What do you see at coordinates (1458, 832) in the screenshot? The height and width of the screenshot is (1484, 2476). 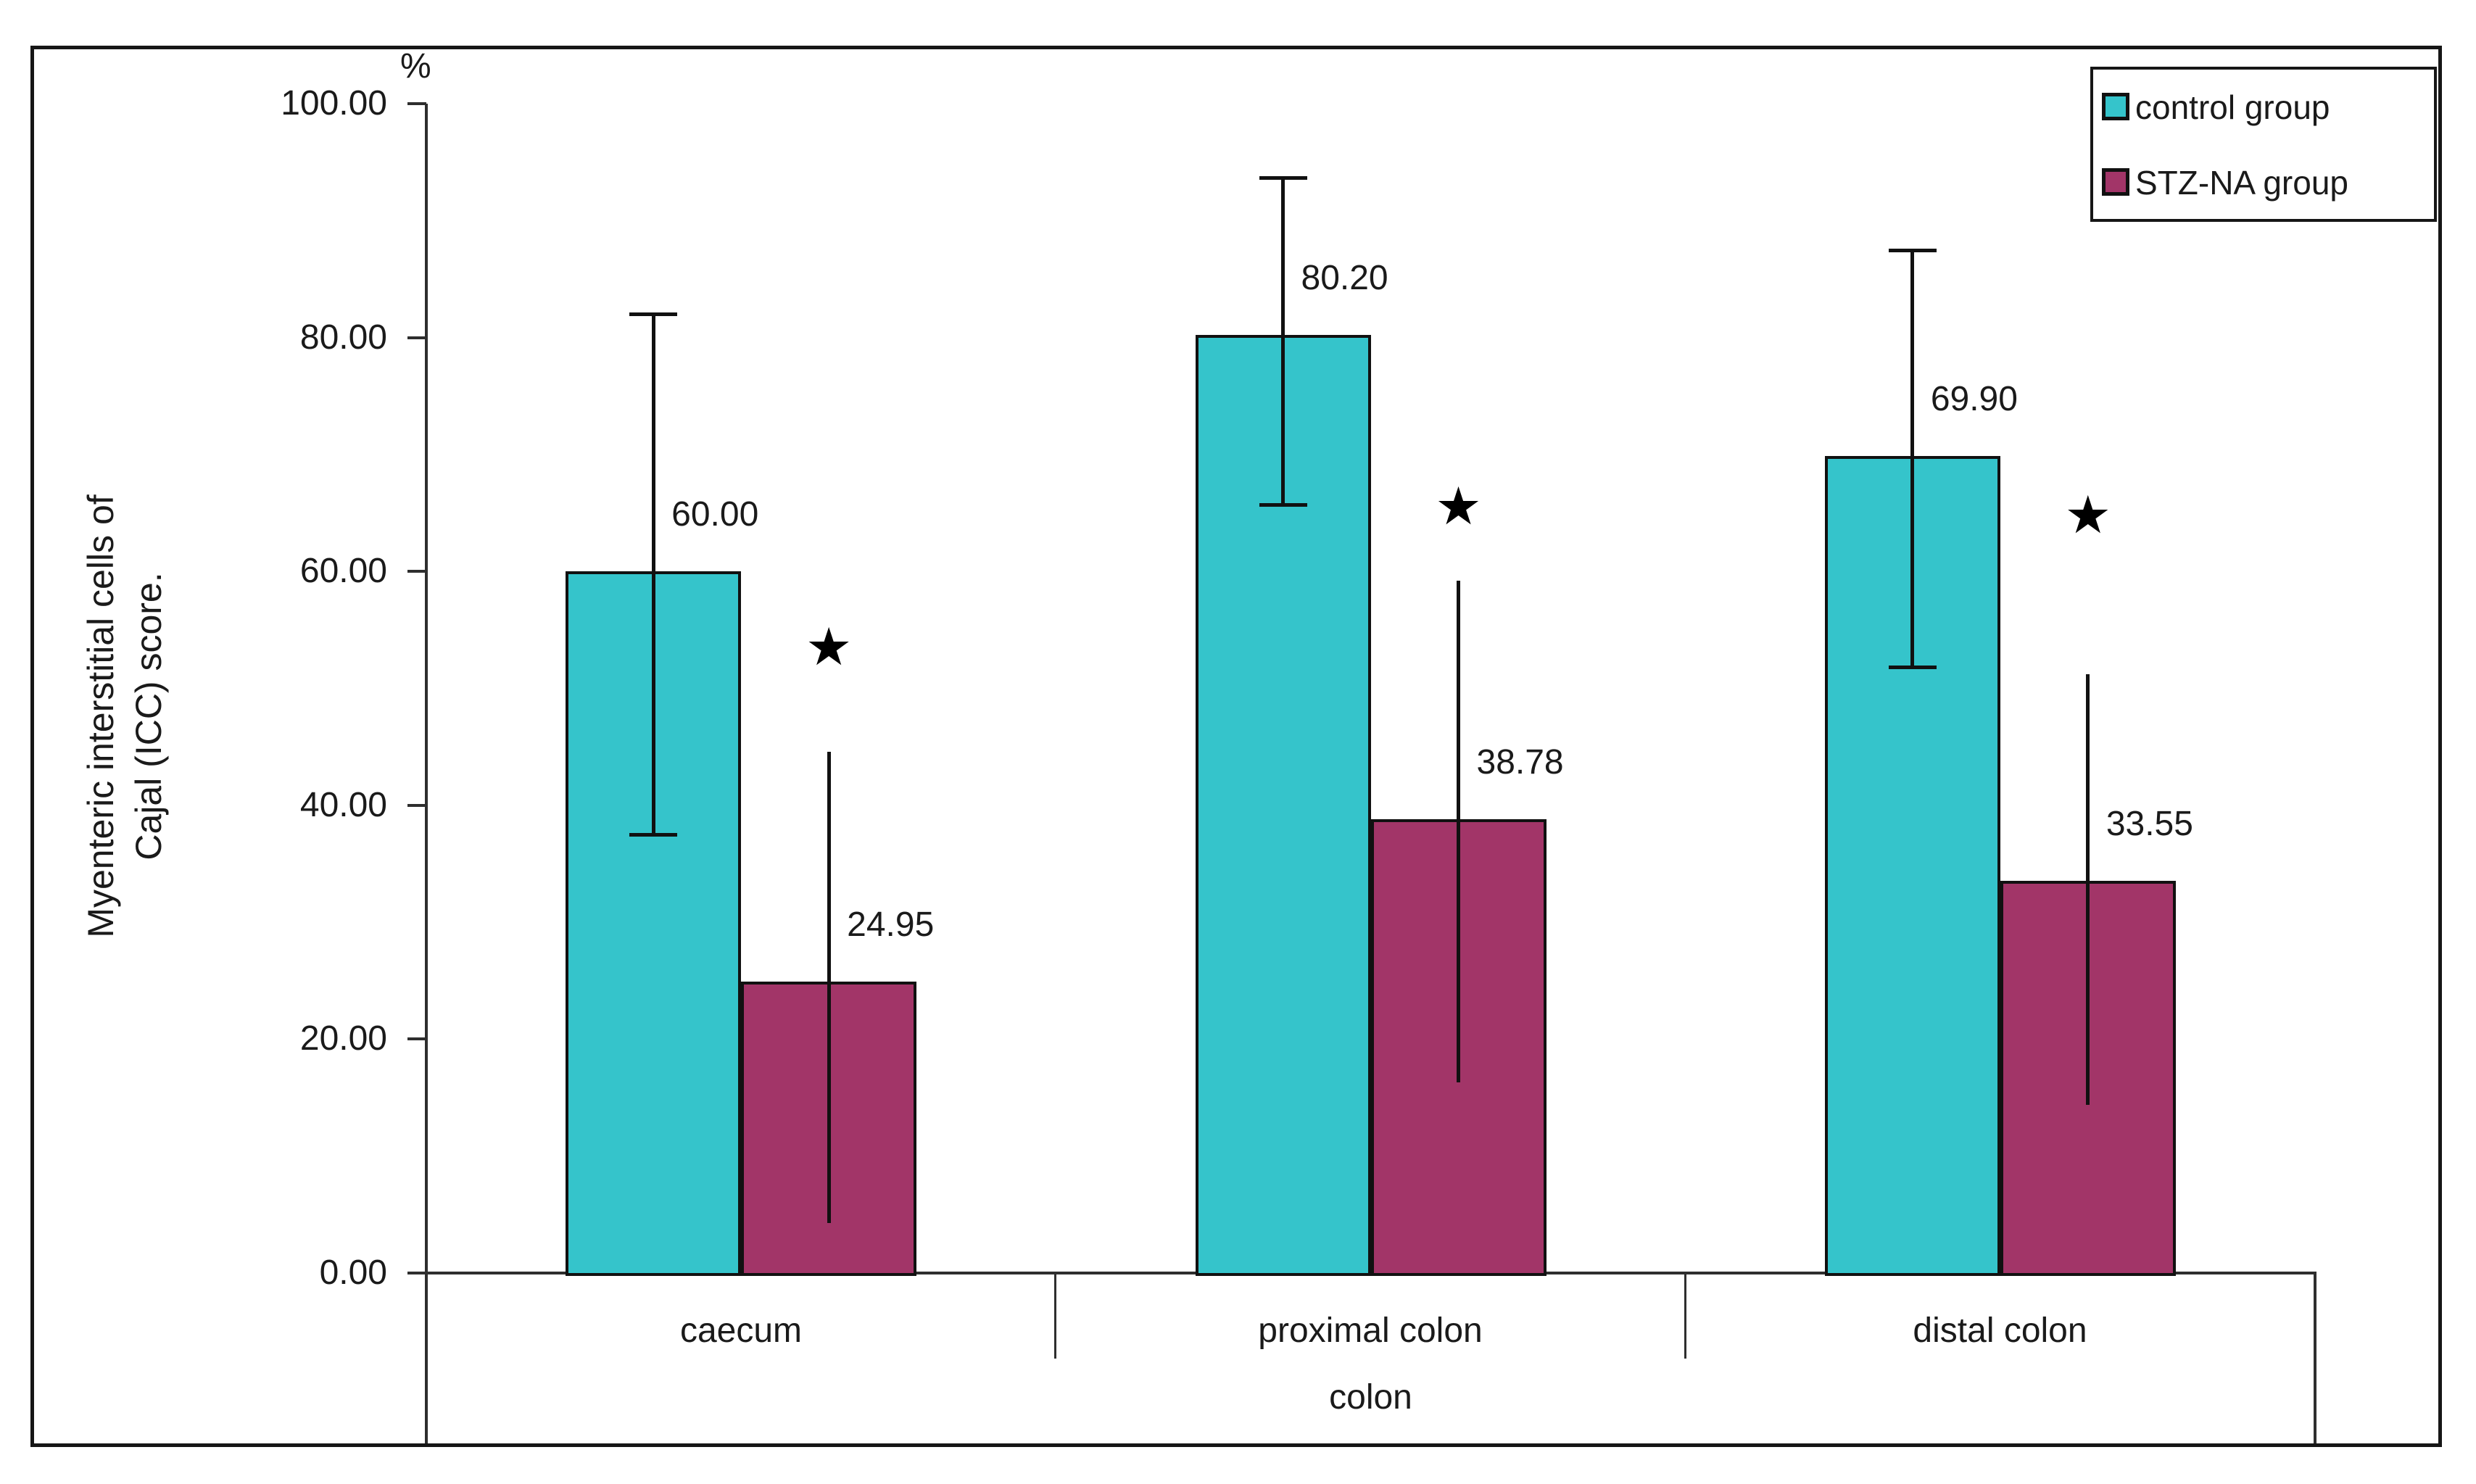 I see `error-bar-stz-na-group-proximal-colon` at bounding box center [1458, 832].